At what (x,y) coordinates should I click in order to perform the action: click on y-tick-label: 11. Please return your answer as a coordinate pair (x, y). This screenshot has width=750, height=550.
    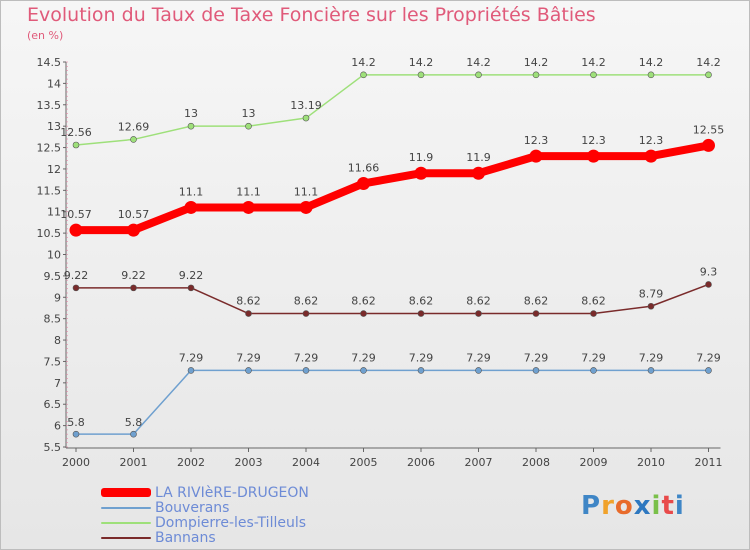
    Looking at the image, I should click on (54, 212).